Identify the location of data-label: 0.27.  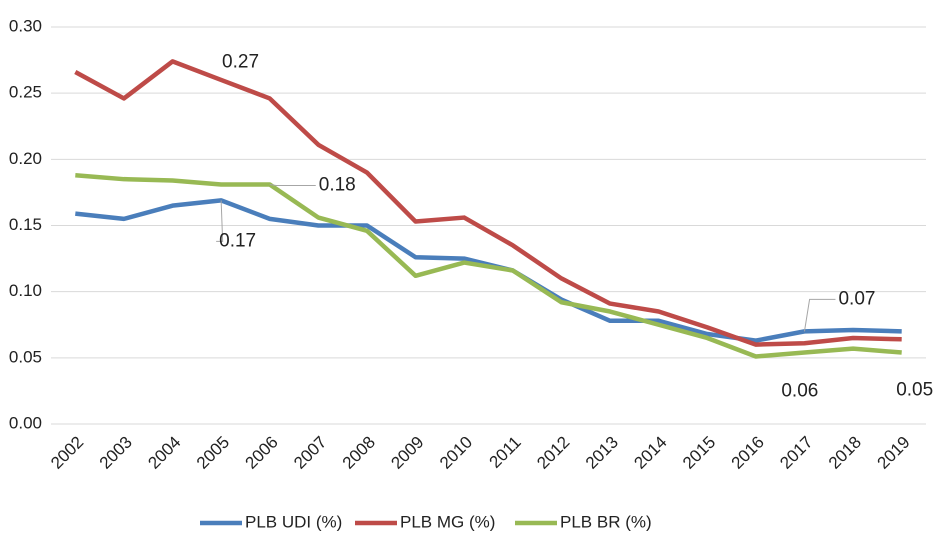
(240, 61).